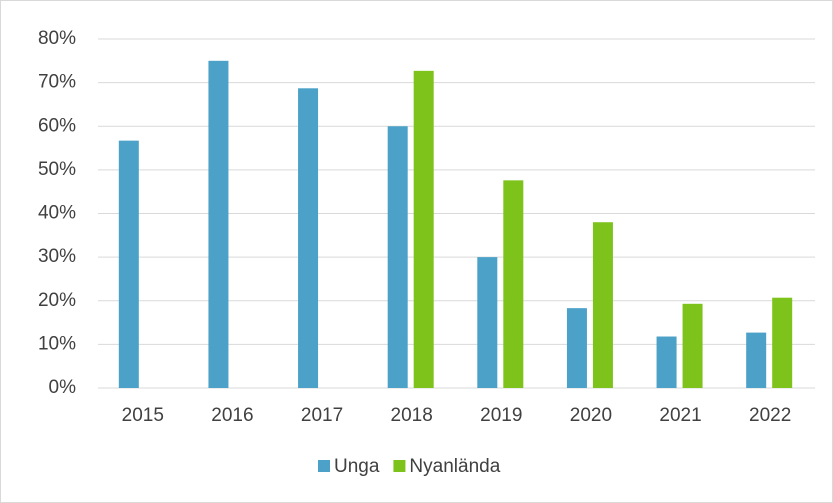  What do you see at coordinates (57, 300) in the screenshot?
I see `y-tick-label: 20%` at bounding box center [57, 300].